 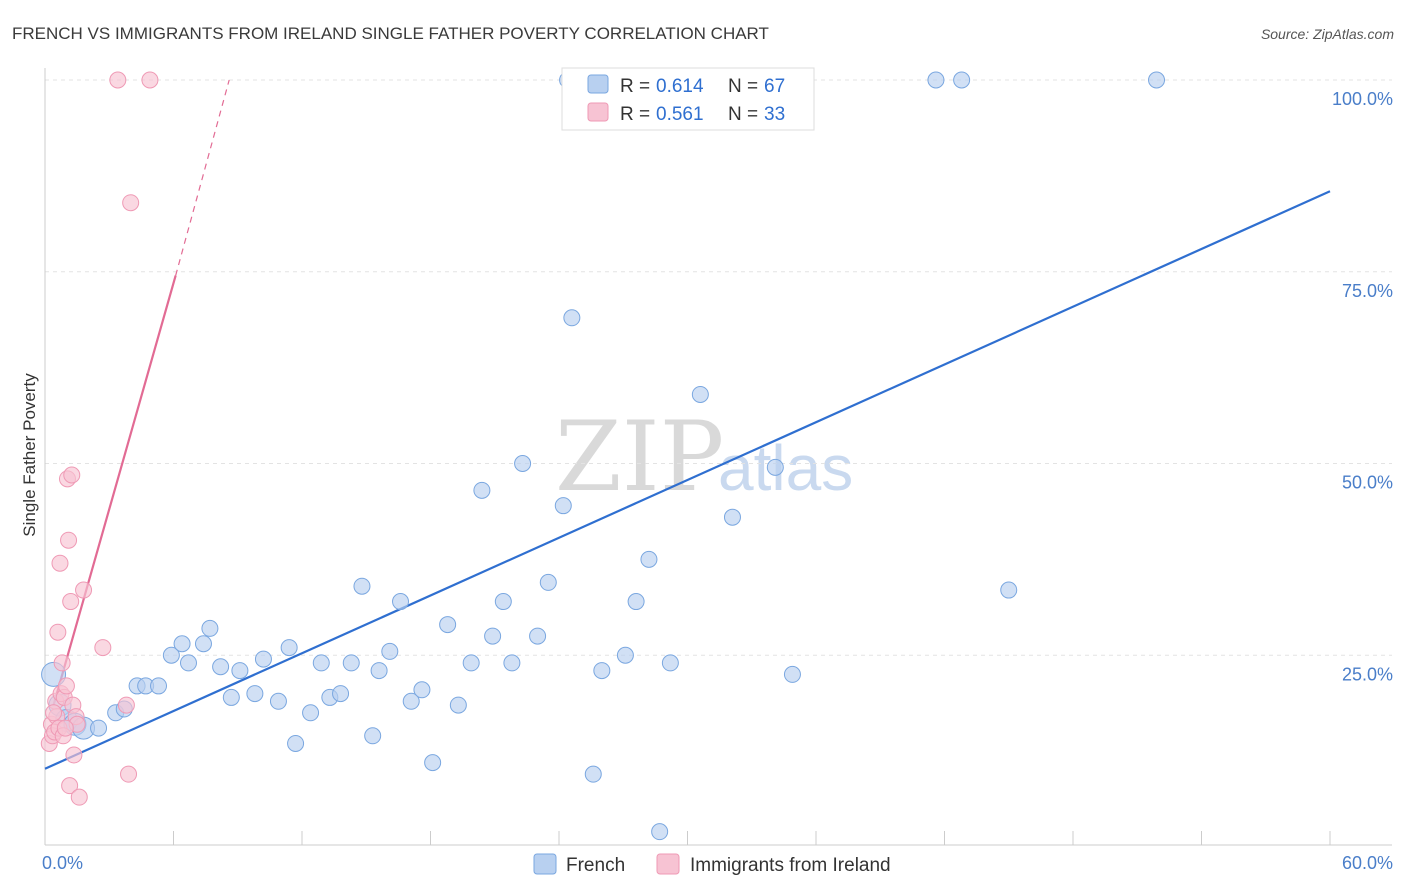 What do you see at coordinates (743, 114) in the screenshot?
I see `legend-n-label-ireland: N =` at bounding box center [743, 114].